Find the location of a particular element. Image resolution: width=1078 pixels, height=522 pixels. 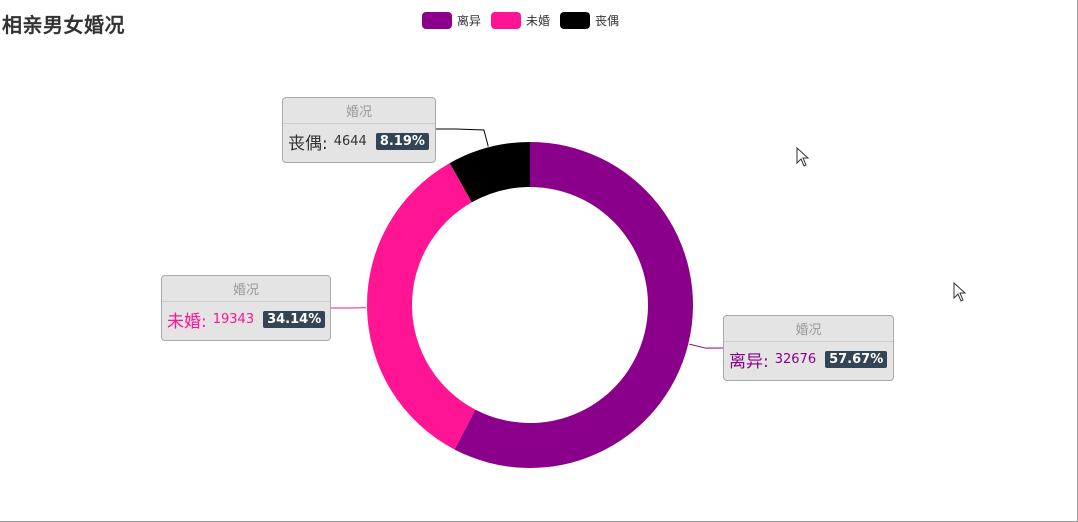

legend-label-unmarried: 未婚 is located at coordinates (538, 21).